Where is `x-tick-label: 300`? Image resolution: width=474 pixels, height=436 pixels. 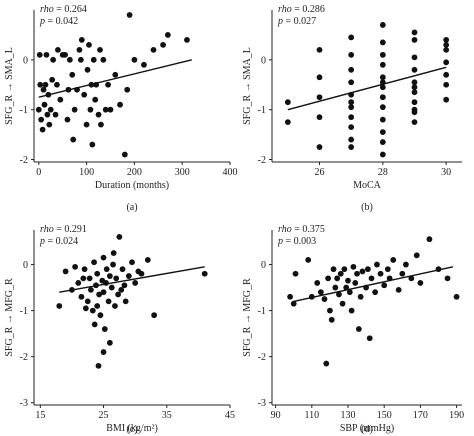
x-tick-label: 300 is located at coordinates (182, 172).